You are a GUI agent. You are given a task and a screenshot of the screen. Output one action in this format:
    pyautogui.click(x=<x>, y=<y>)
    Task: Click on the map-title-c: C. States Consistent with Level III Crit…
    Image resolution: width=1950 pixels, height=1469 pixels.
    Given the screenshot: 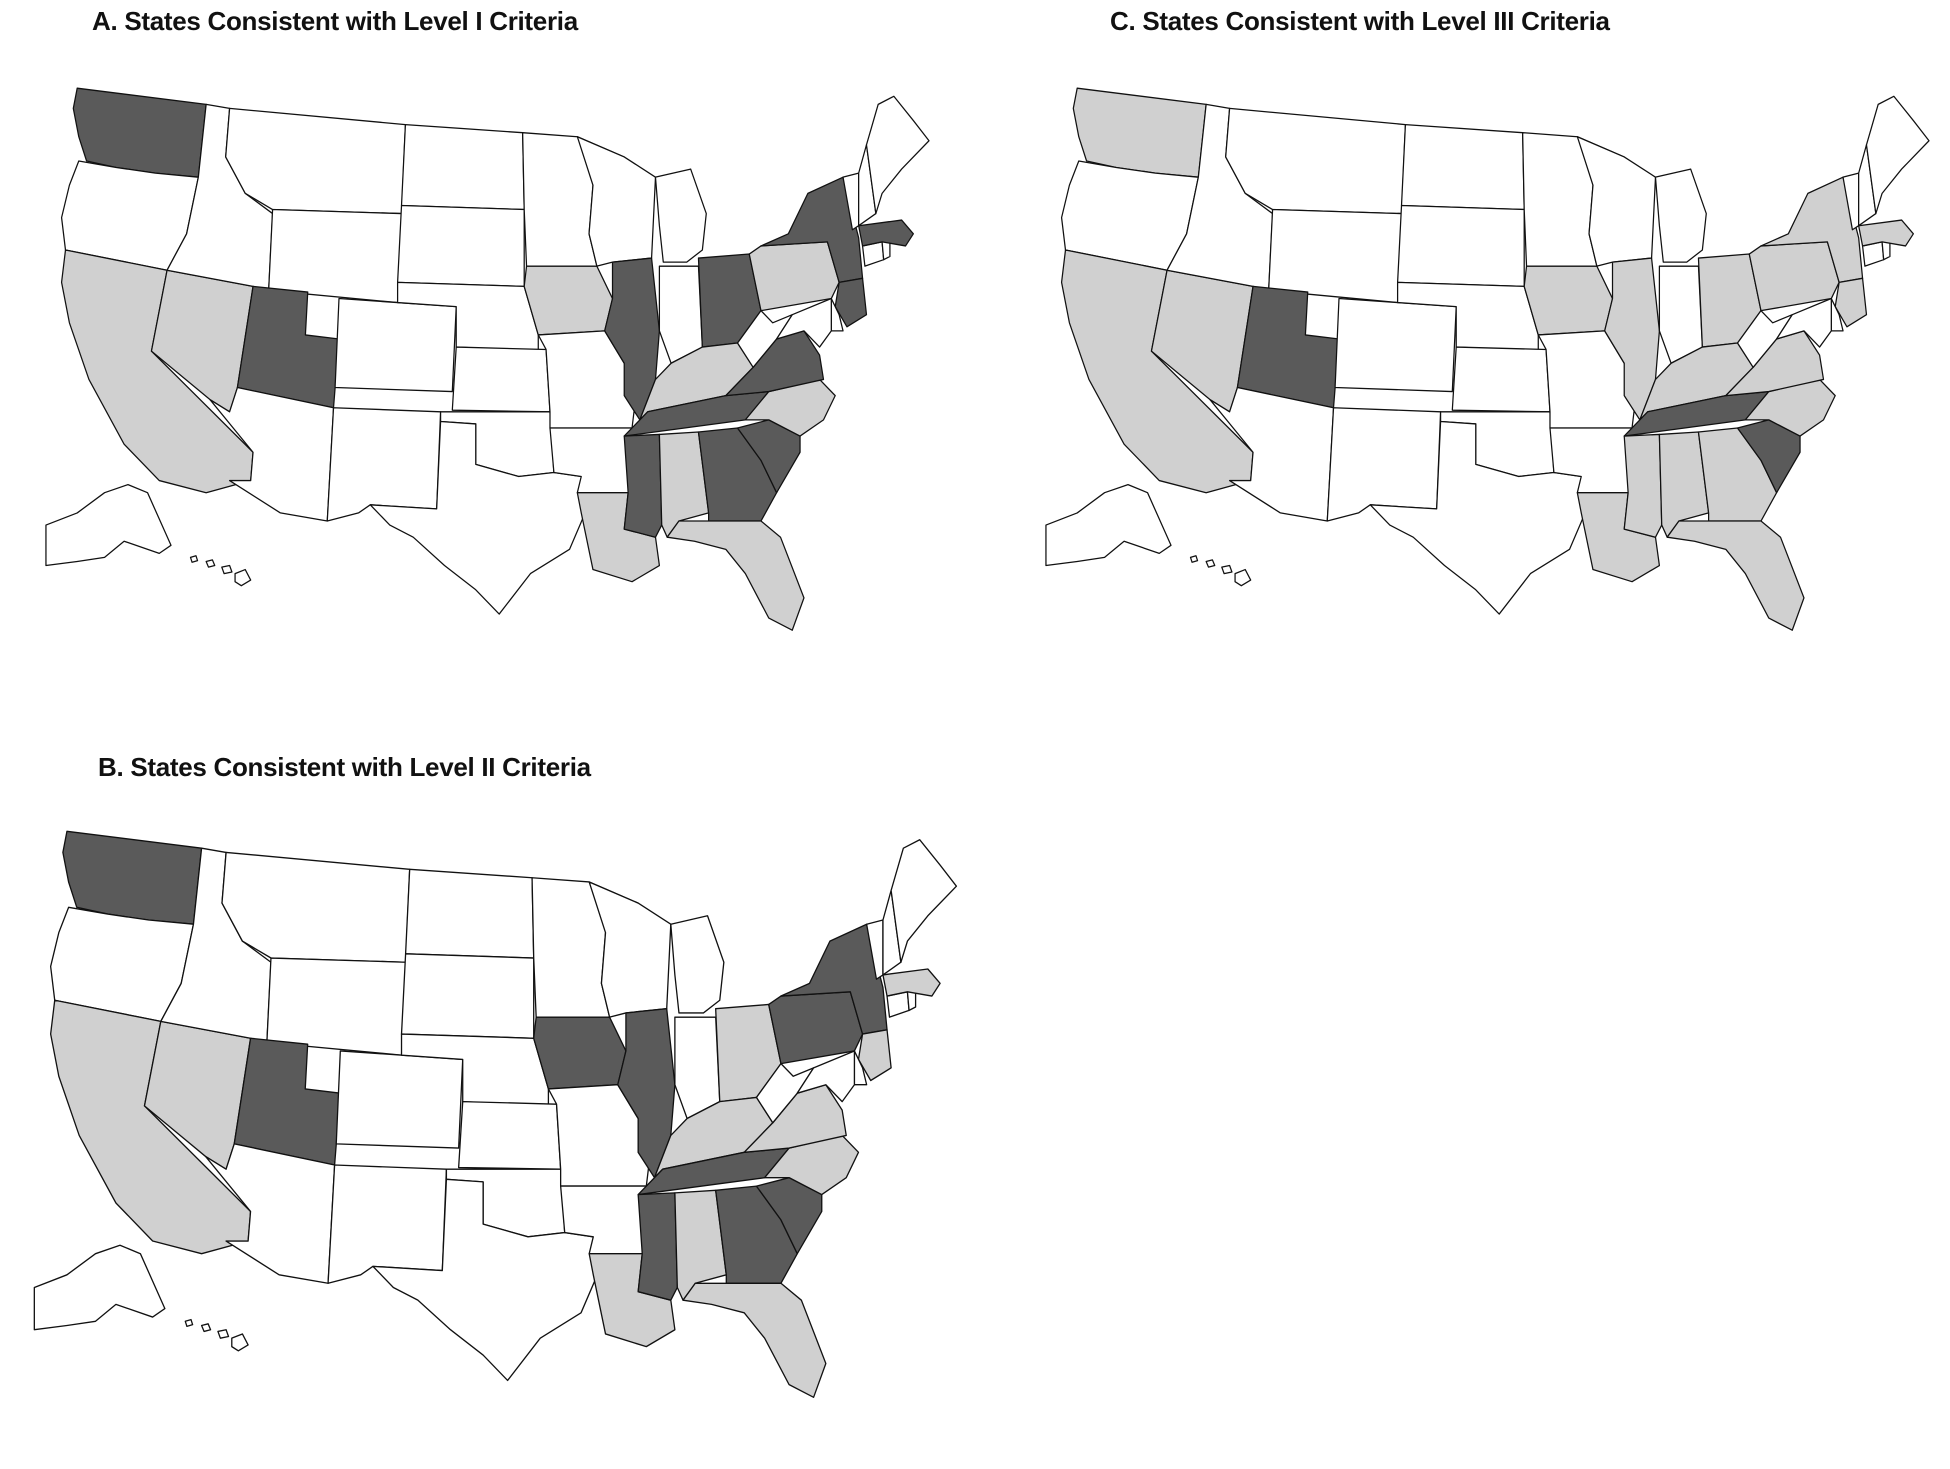 What is the action you would take?
    pyautogui.click(x=1360, y=21)
    